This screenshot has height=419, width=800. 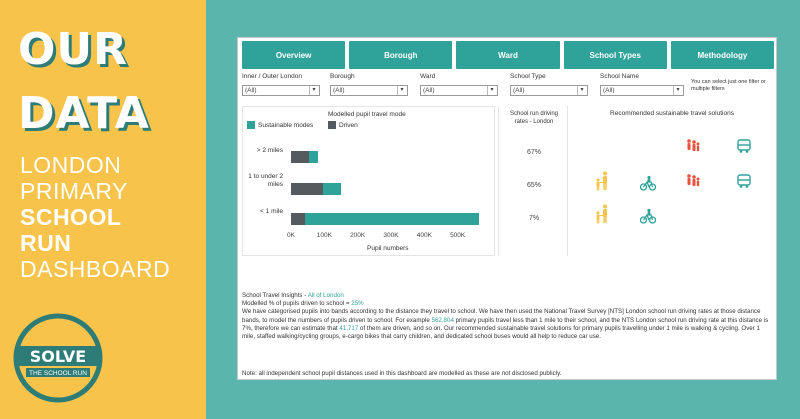 What do you see at coordinates (367, 114) in the screenshot?
I see `chart-title: Modelled pupil travel mode` at bounding box center [367, 114].